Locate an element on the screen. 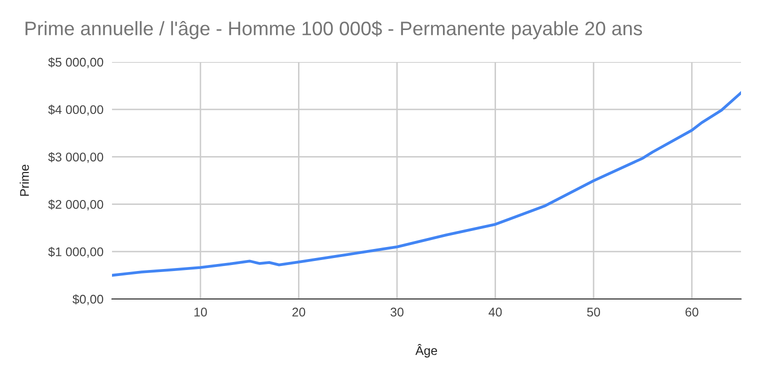 This screenshot has height=371, width=761. y-tick-label: $2 000,00 is located at coordinates (76, 204).